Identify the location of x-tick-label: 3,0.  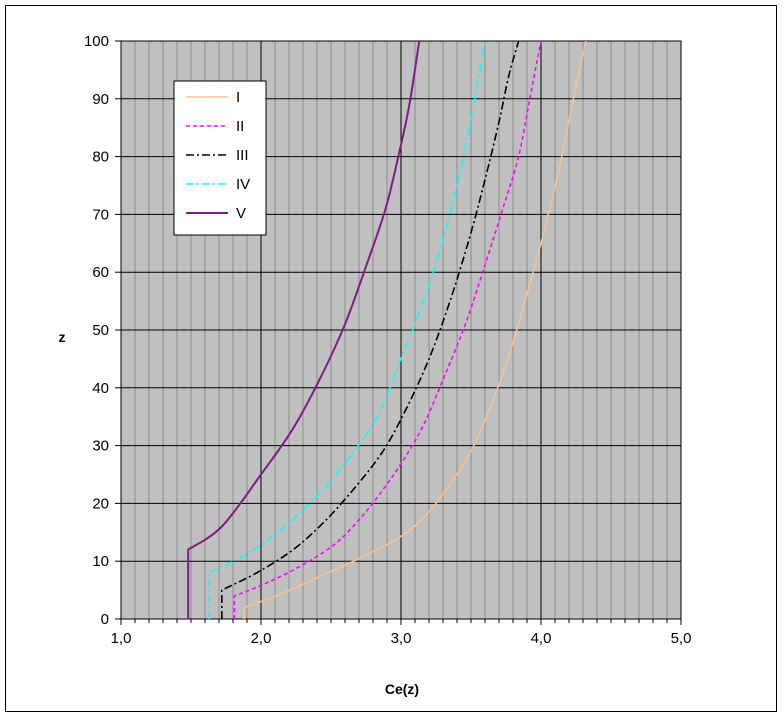
(401, 638).